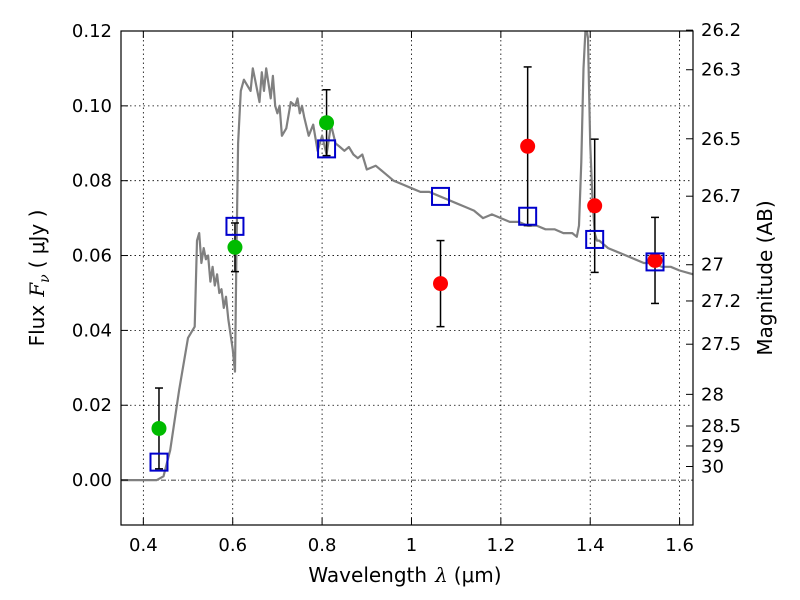 This screenshot has width=800, height=600. I want to click on y2-tick-label: 26.7, so click(721, 196).